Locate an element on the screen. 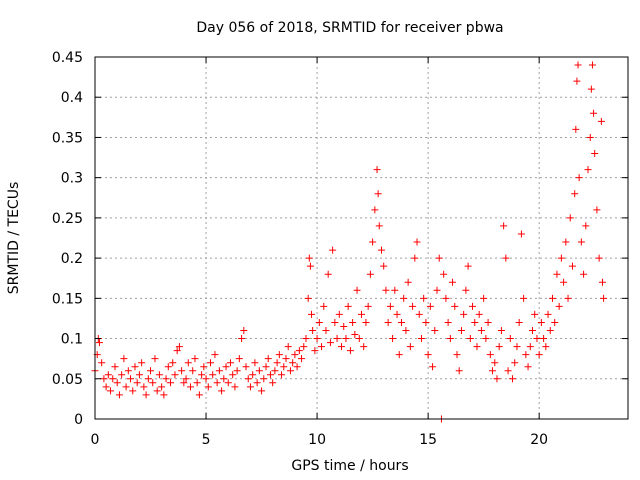 This screenshot has width=640, height=480. x-tick-label: 0 is located at coordinates (95, 440).